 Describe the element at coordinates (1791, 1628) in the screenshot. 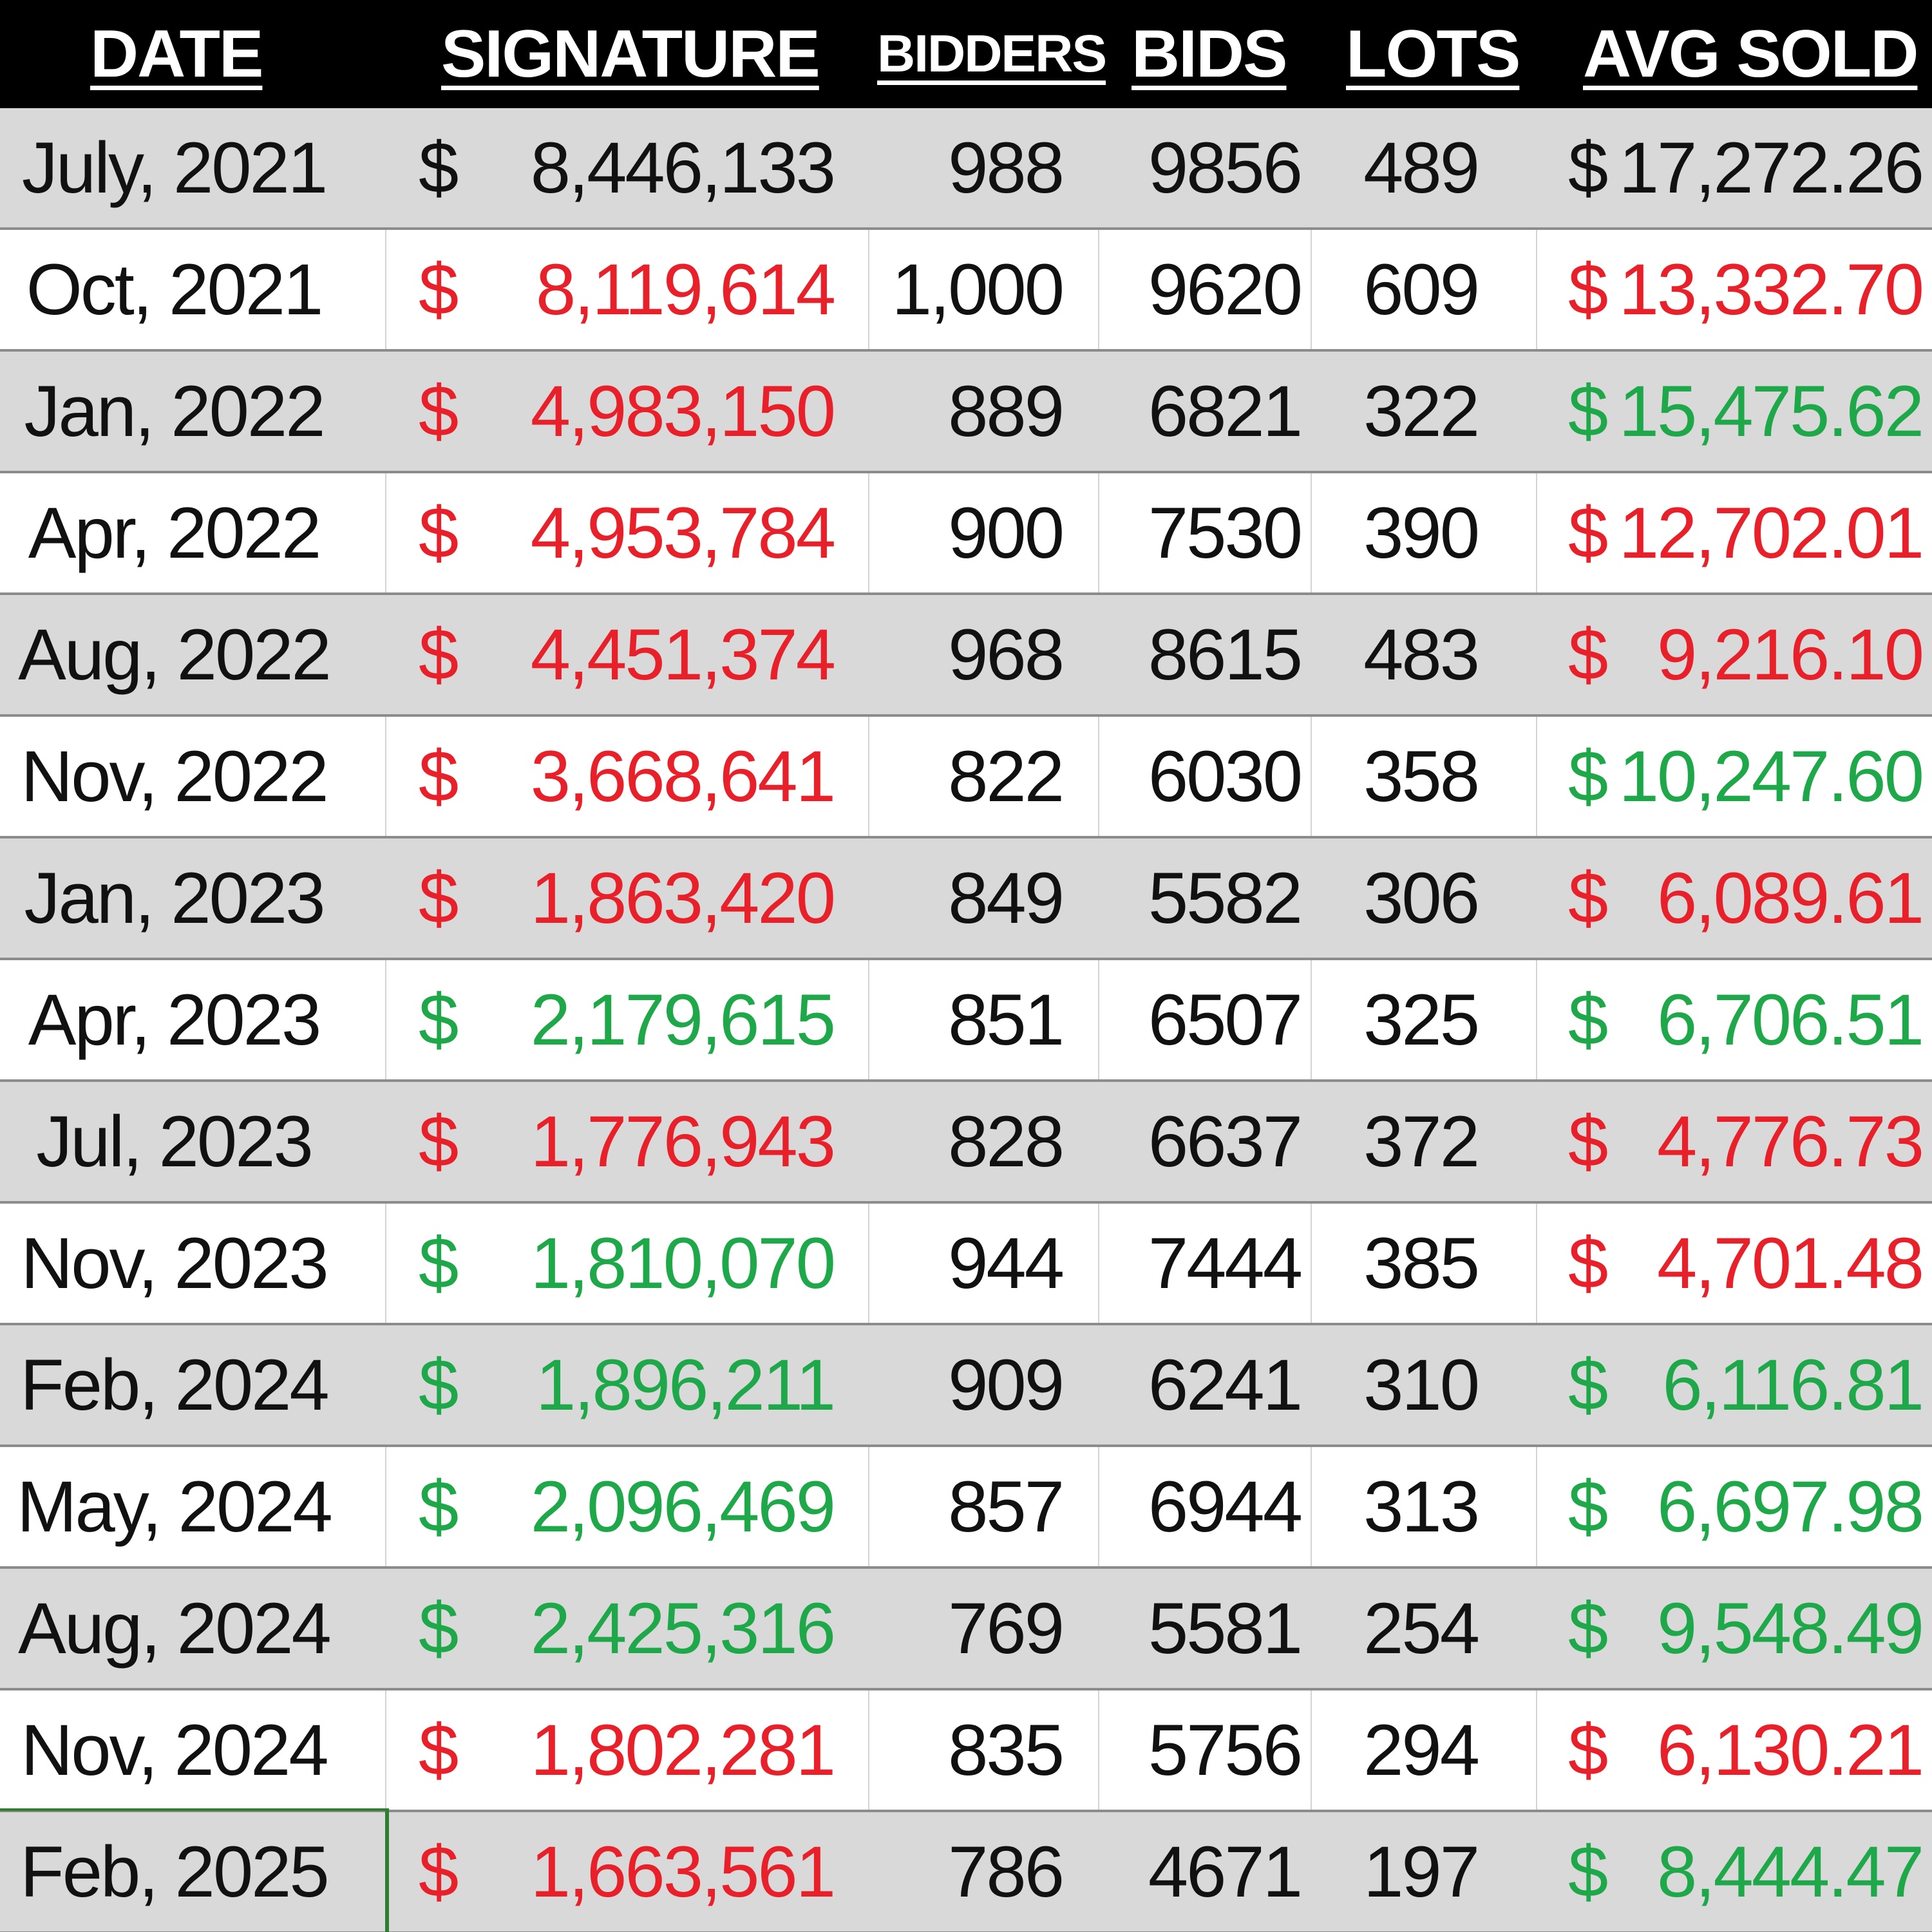

I see `avg-sold-cell: 9,548.49` at that location.